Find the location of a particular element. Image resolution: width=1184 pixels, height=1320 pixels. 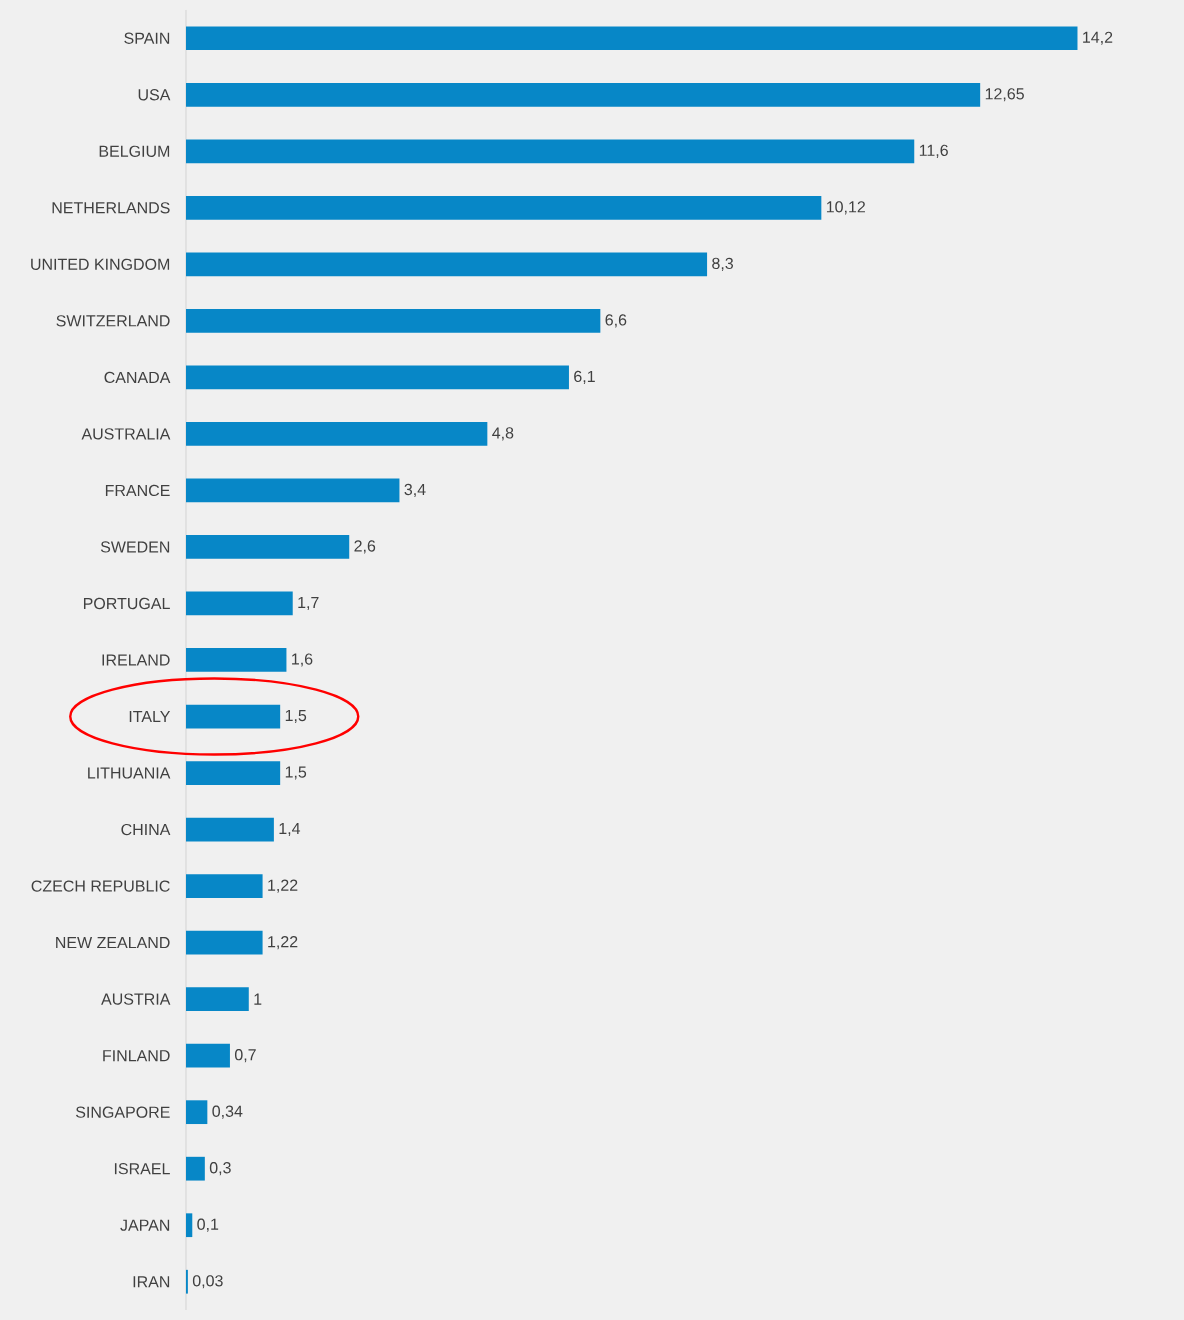

data-label: 10,12 is located at coordinates (845, 208).